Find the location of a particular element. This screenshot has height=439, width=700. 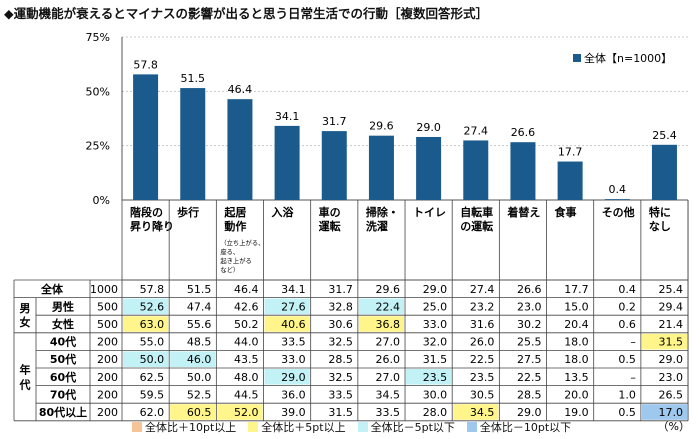

cell-value: 27.5 is located at coordinates (529, 359).